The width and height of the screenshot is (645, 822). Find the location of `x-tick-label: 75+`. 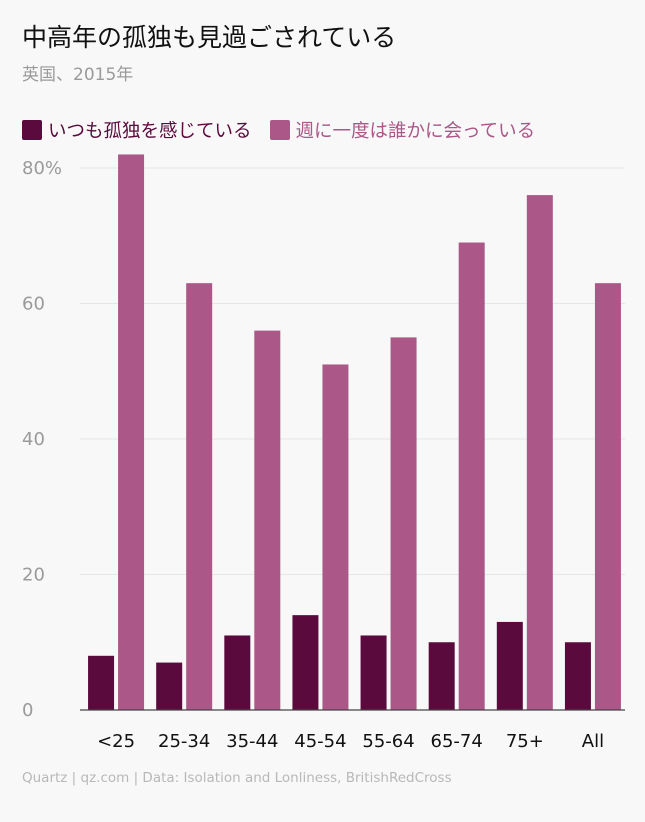

x-tick-label: 75+ is located at coordinates (525, 741).